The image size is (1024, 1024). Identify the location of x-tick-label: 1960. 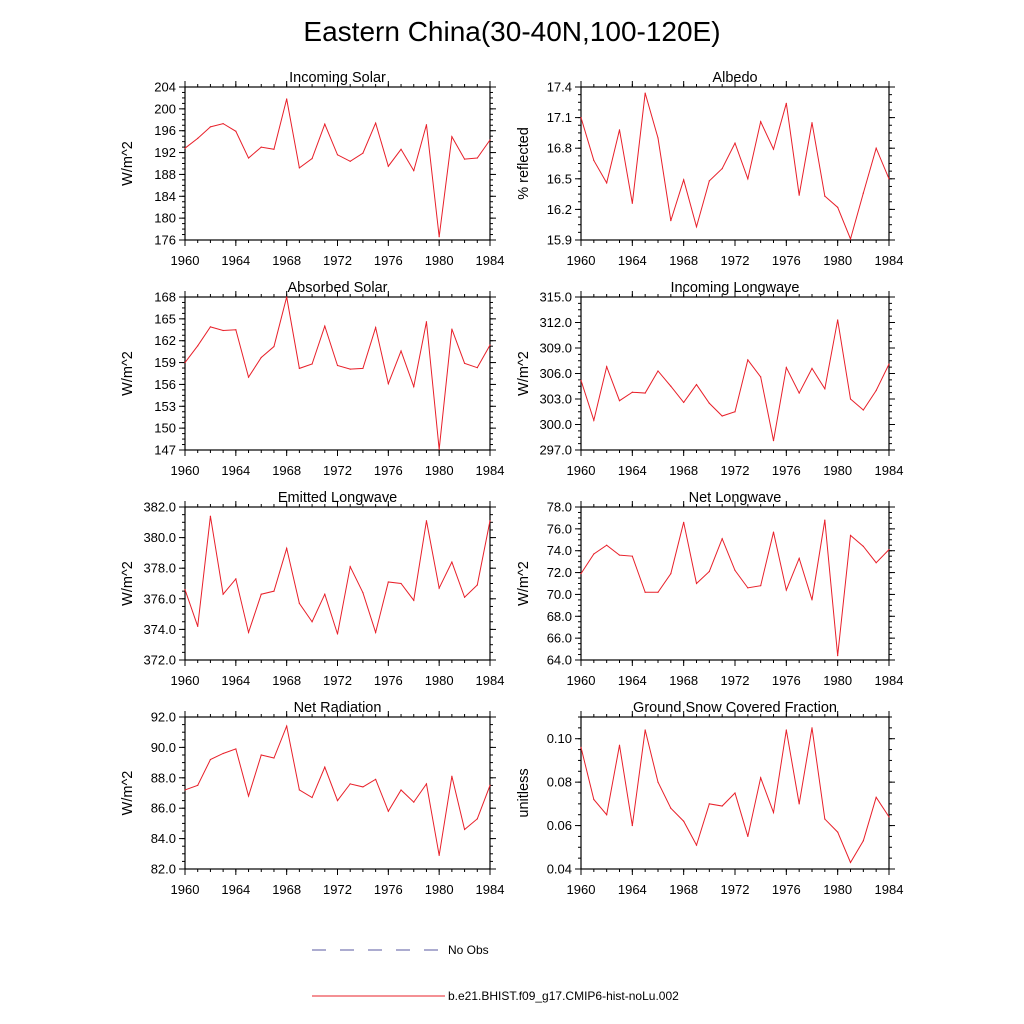
(581, 680).